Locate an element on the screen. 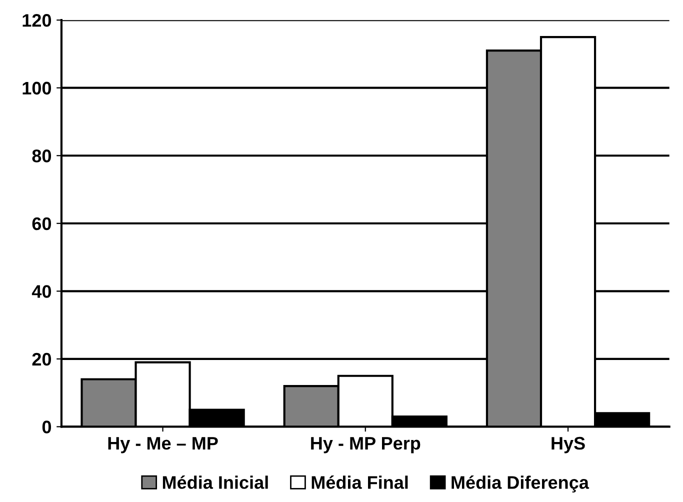 This screenshot has width=683, height=502. x-tick-label: Hy - Me – MP is located at coordinates (163, 445).